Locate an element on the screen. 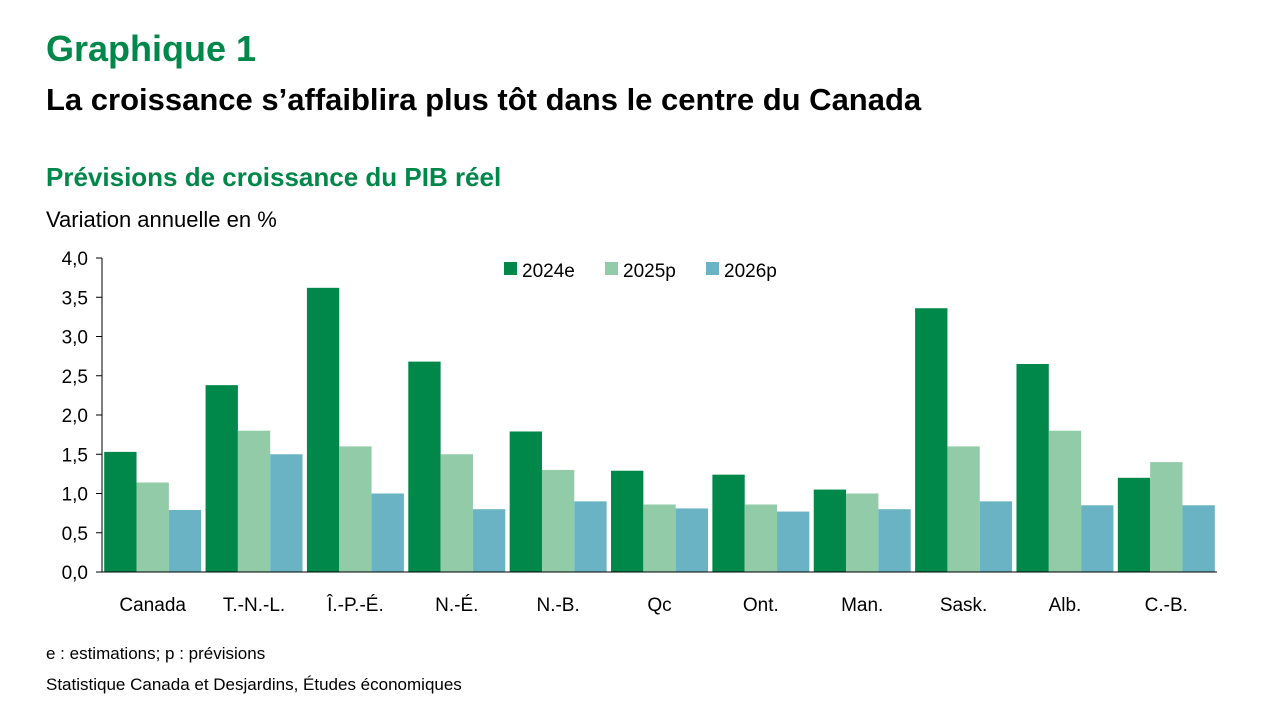 The height and width of the screenshot is (720, 1280). y-tick-label: 1,0 is located at coordinates (75, 495).